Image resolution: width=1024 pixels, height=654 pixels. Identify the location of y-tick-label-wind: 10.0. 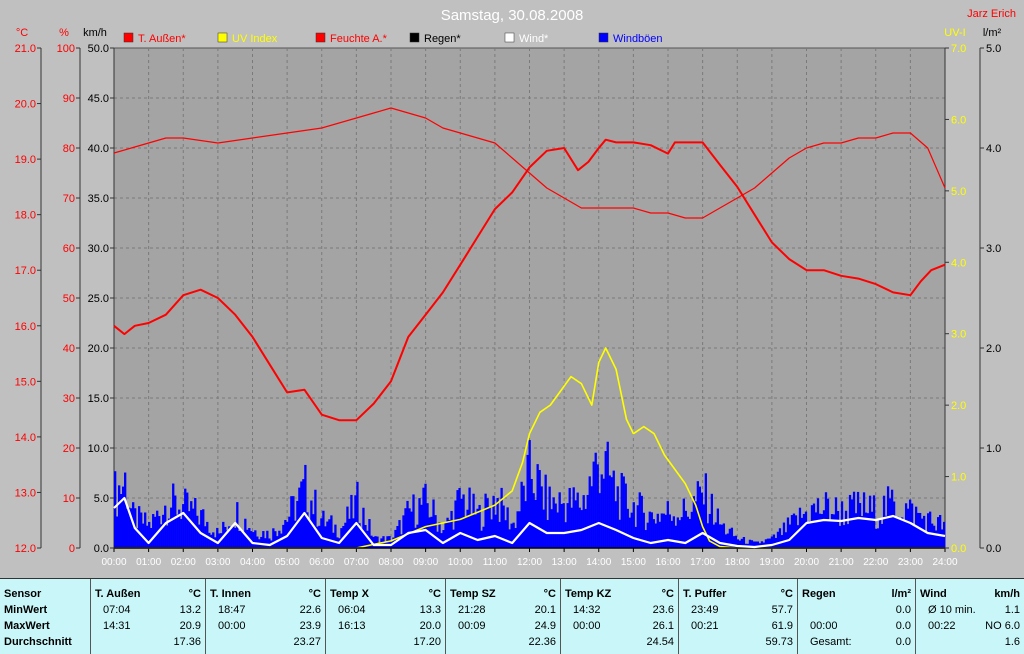
(98, 449).